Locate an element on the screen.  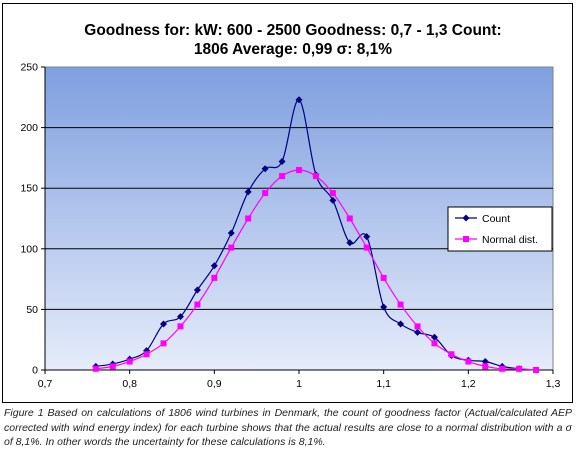
y-tick-label: 0 is located at coordinates (35, 371).